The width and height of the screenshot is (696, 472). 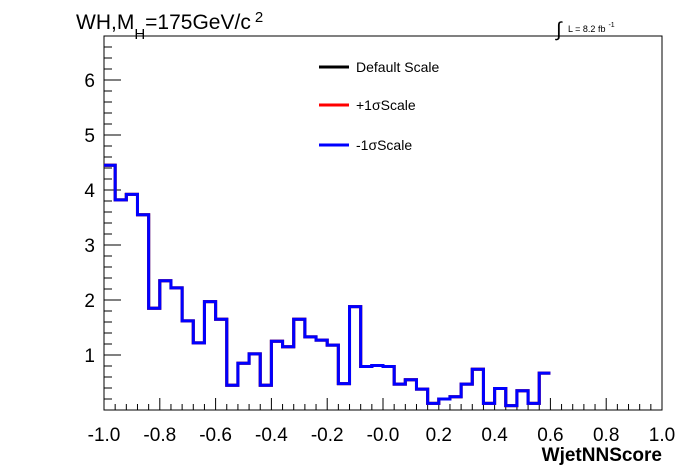 I want to click on svg-text:L = 8.2 fb-1: L = 8.2 fb -1, so click(x=591, y=28).